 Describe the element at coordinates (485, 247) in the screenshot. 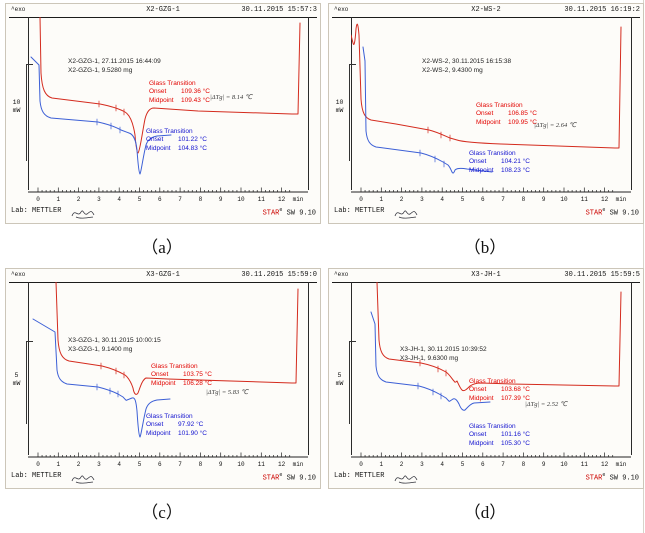

I see `subfigure-caption-b: （b）` at that location.